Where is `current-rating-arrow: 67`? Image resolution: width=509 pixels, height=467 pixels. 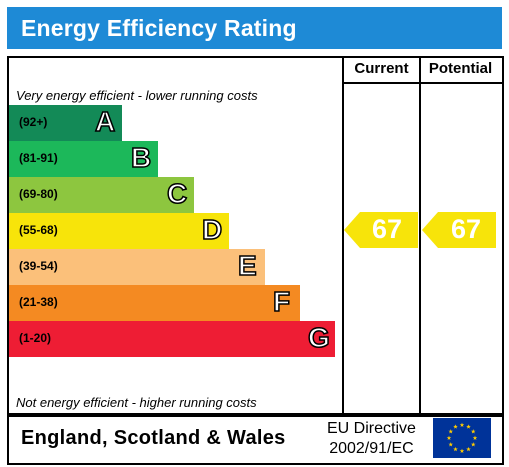
current-rating-arrow: 67 is located at coordinates (381, 230).